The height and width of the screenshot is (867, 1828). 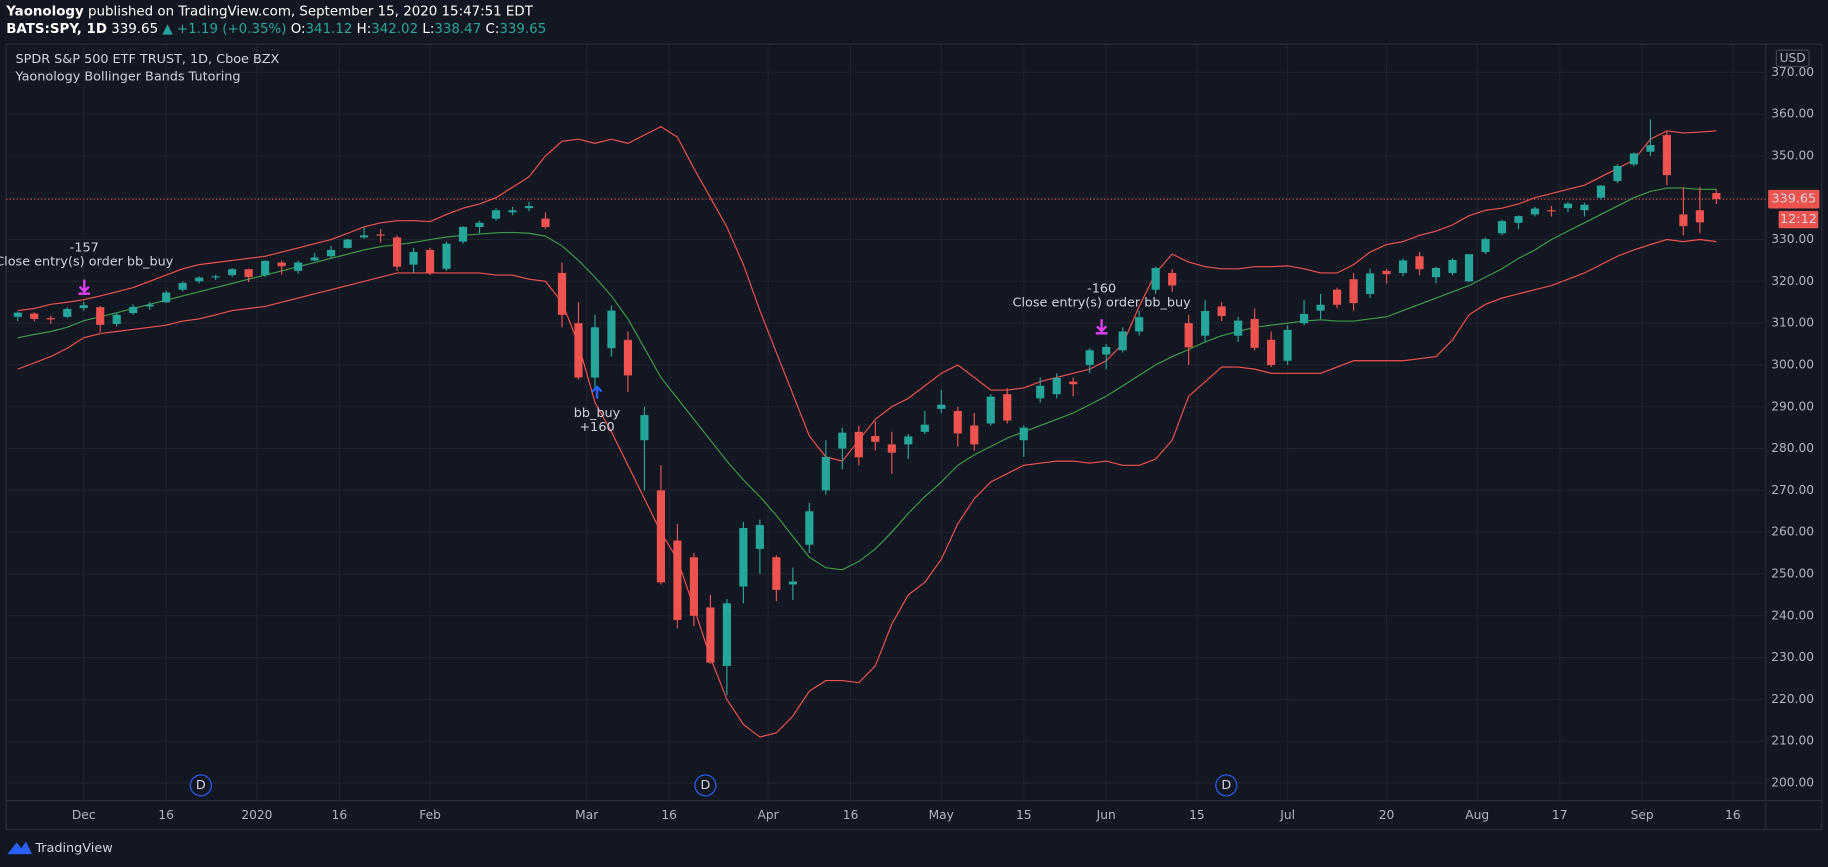 I want to click on y-tick-label: 260.00, so click(x=1792, y=532).